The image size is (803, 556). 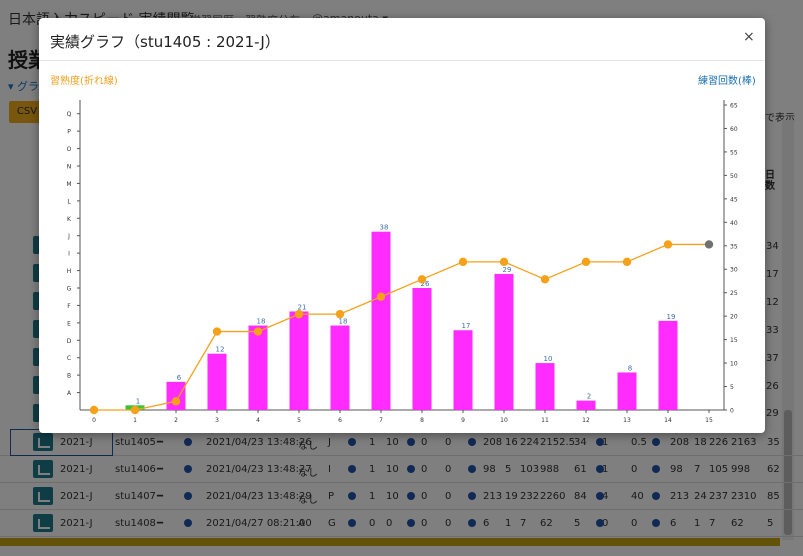 What do you see at coordinates (630, 368) in the screenshot?
I see `bar-value-label: 8` at bounding box center [630, 368].